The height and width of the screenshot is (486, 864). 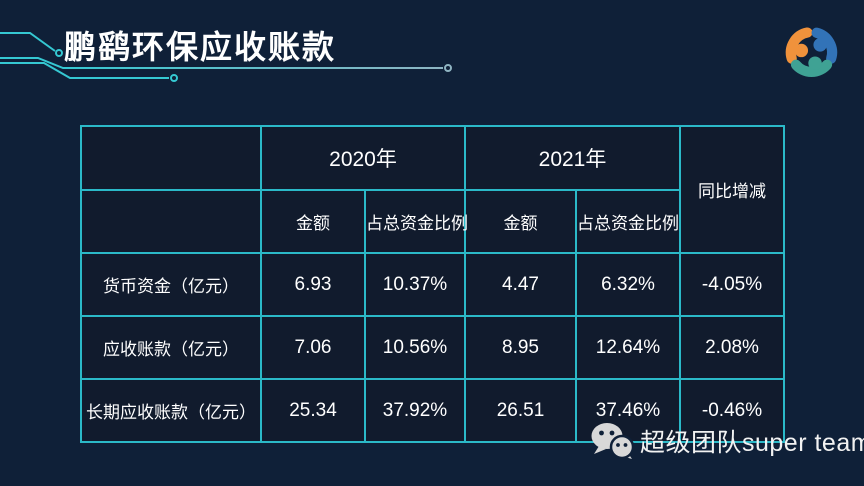 What do you see at coordinates (363, 158) in the screenshot?
I see `year-header-2020: 2020年` at bounding box center [363, 158].